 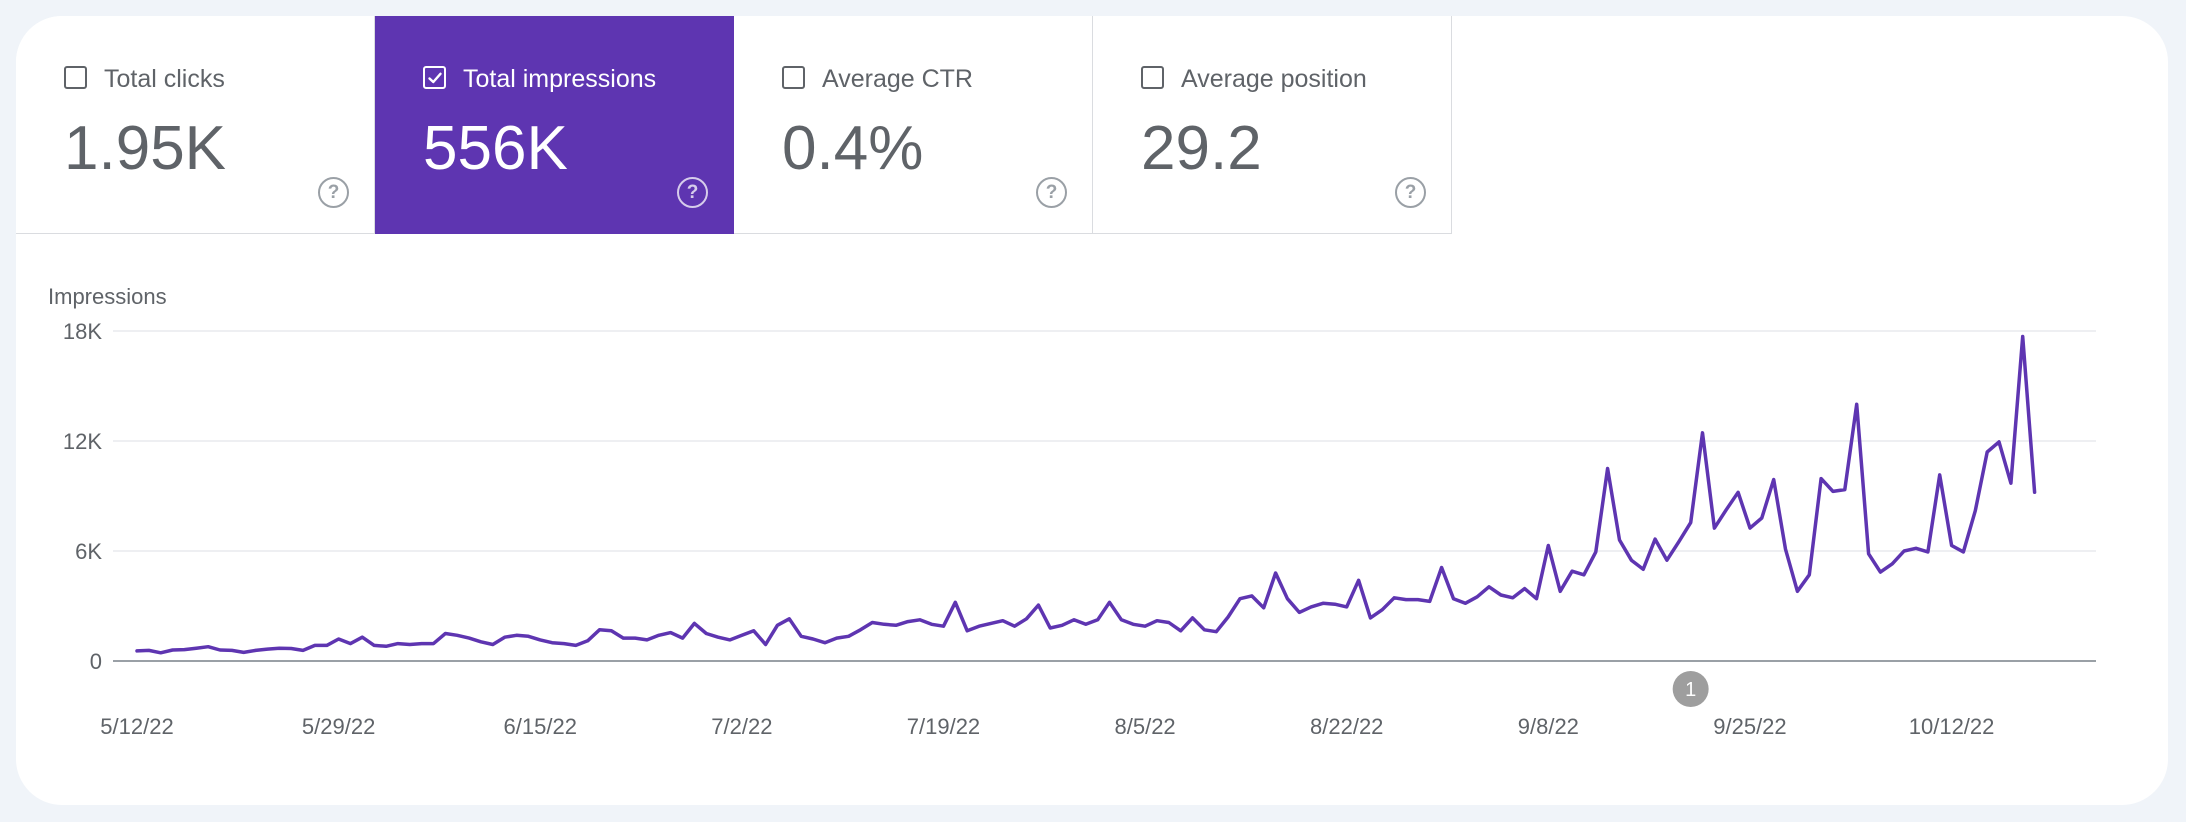 I want to click on annotation-label: 1, so click(x=1690, y=690).